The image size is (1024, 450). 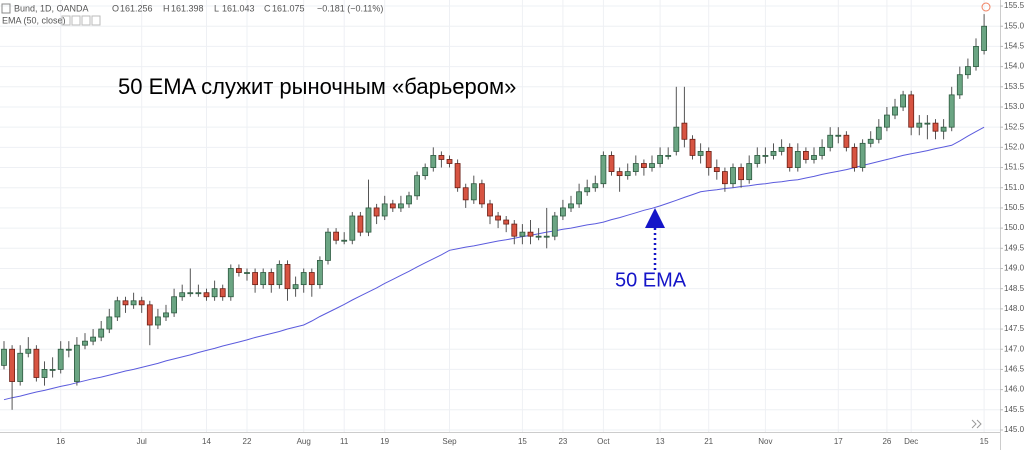 What do you see at coordinates (603, 441) in the screenshot?
I see `x-tick-label: Oct` at bounding box center [603, 441].